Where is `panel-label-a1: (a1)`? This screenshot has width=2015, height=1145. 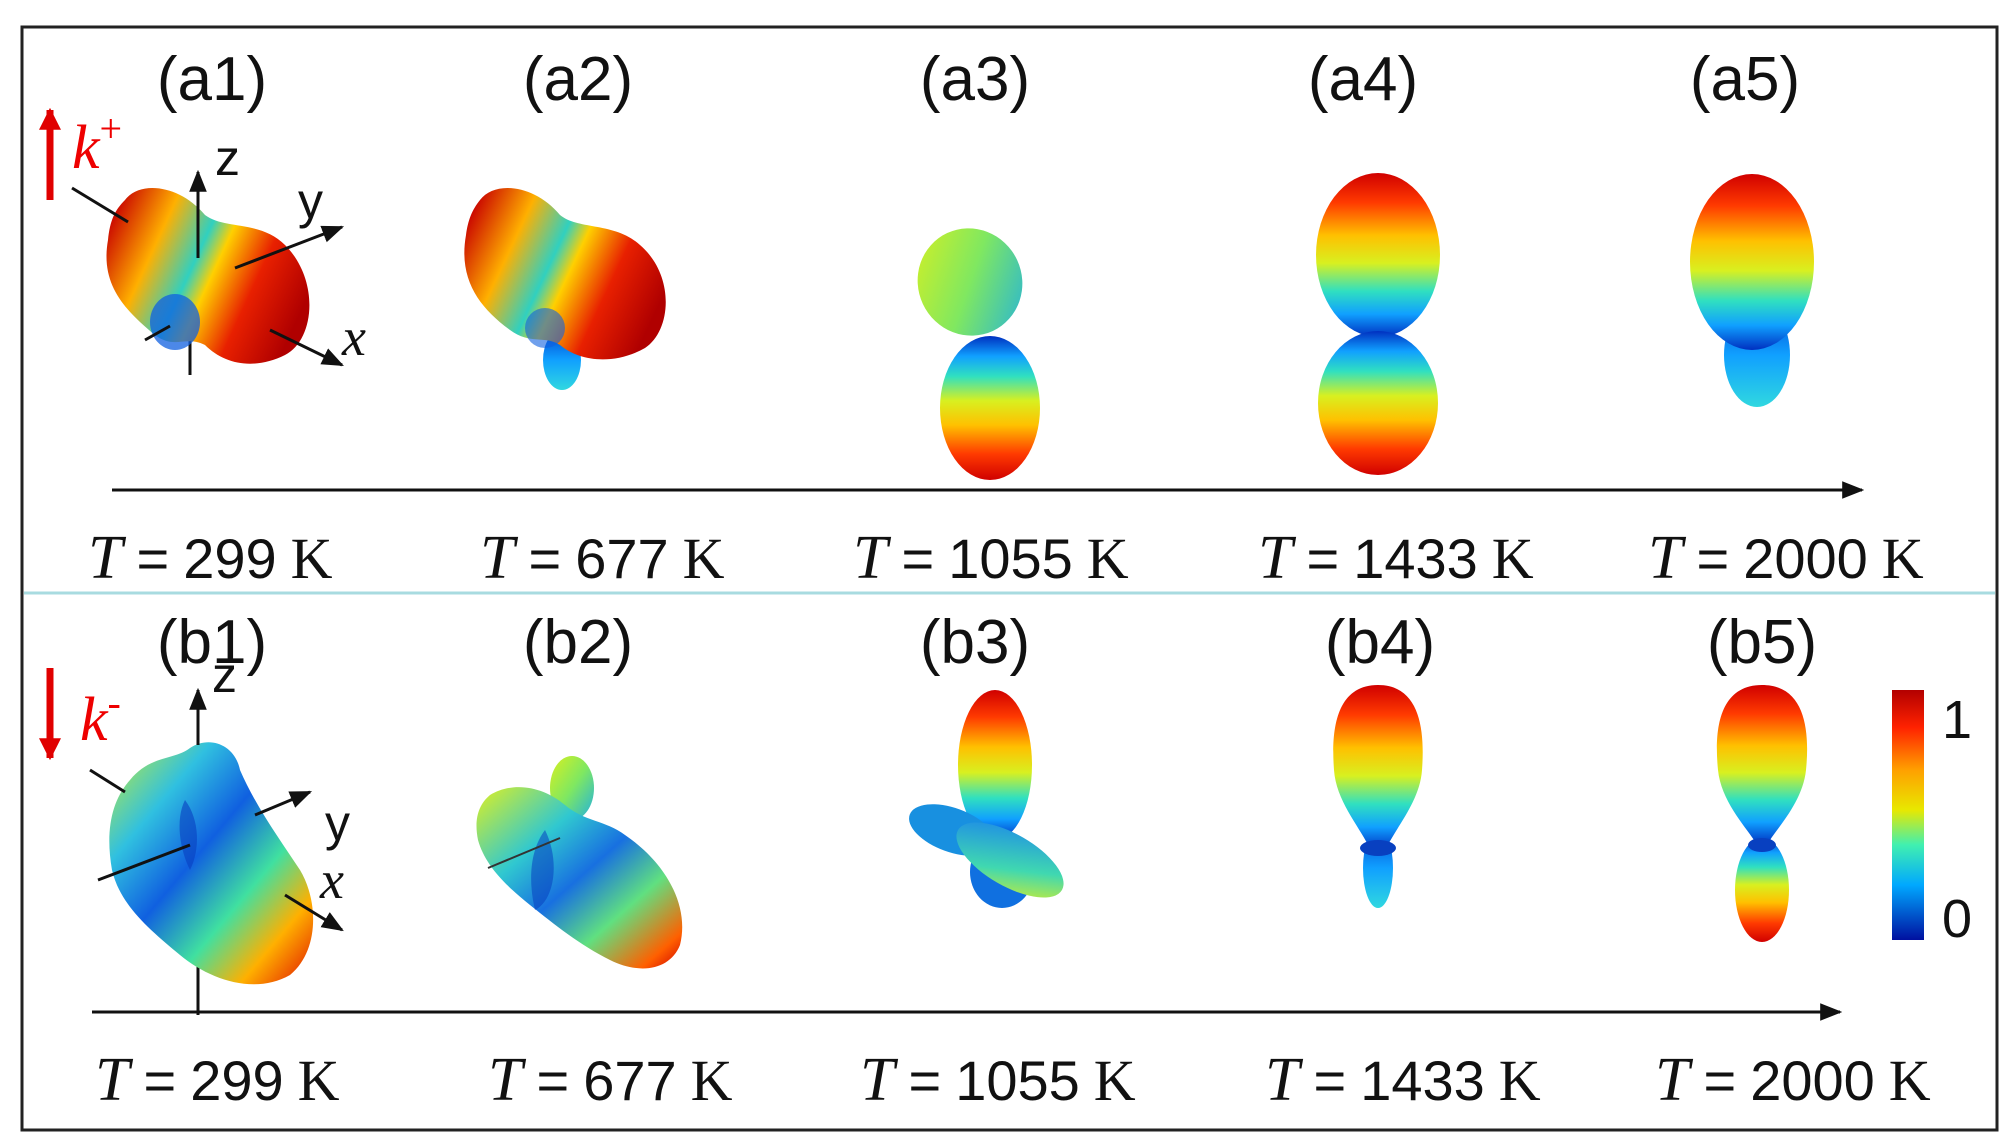
panel-label-a1: (a1) is located at coordinates (212, 79).